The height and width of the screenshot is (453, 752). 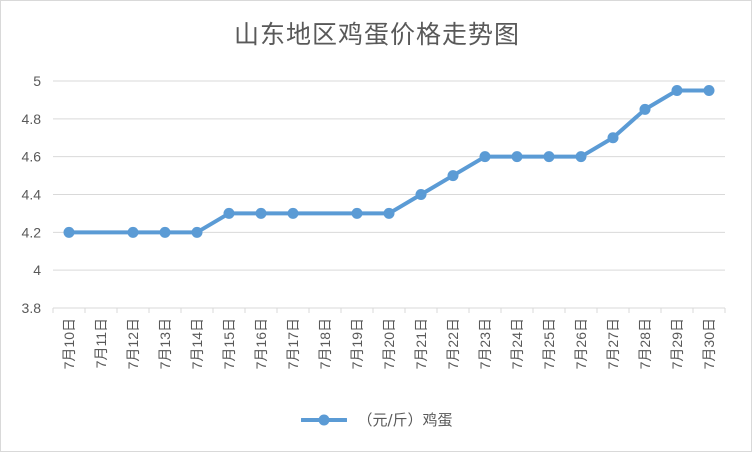 I want to click on x-tick-label: 7月21日, so click(x=421, y=343).